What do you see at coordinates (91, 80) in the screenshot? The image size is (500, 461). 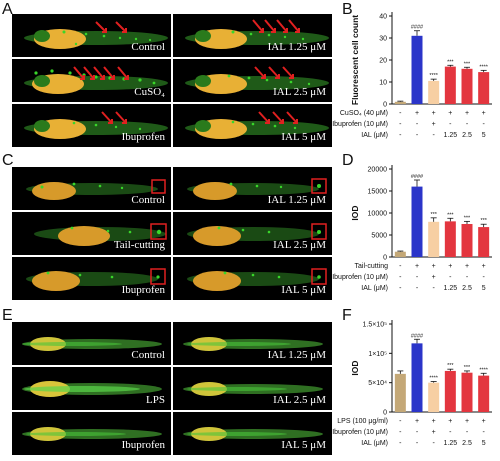 I see `image-a-cuso4: CuSO₄` at bounding box center [91, 80].